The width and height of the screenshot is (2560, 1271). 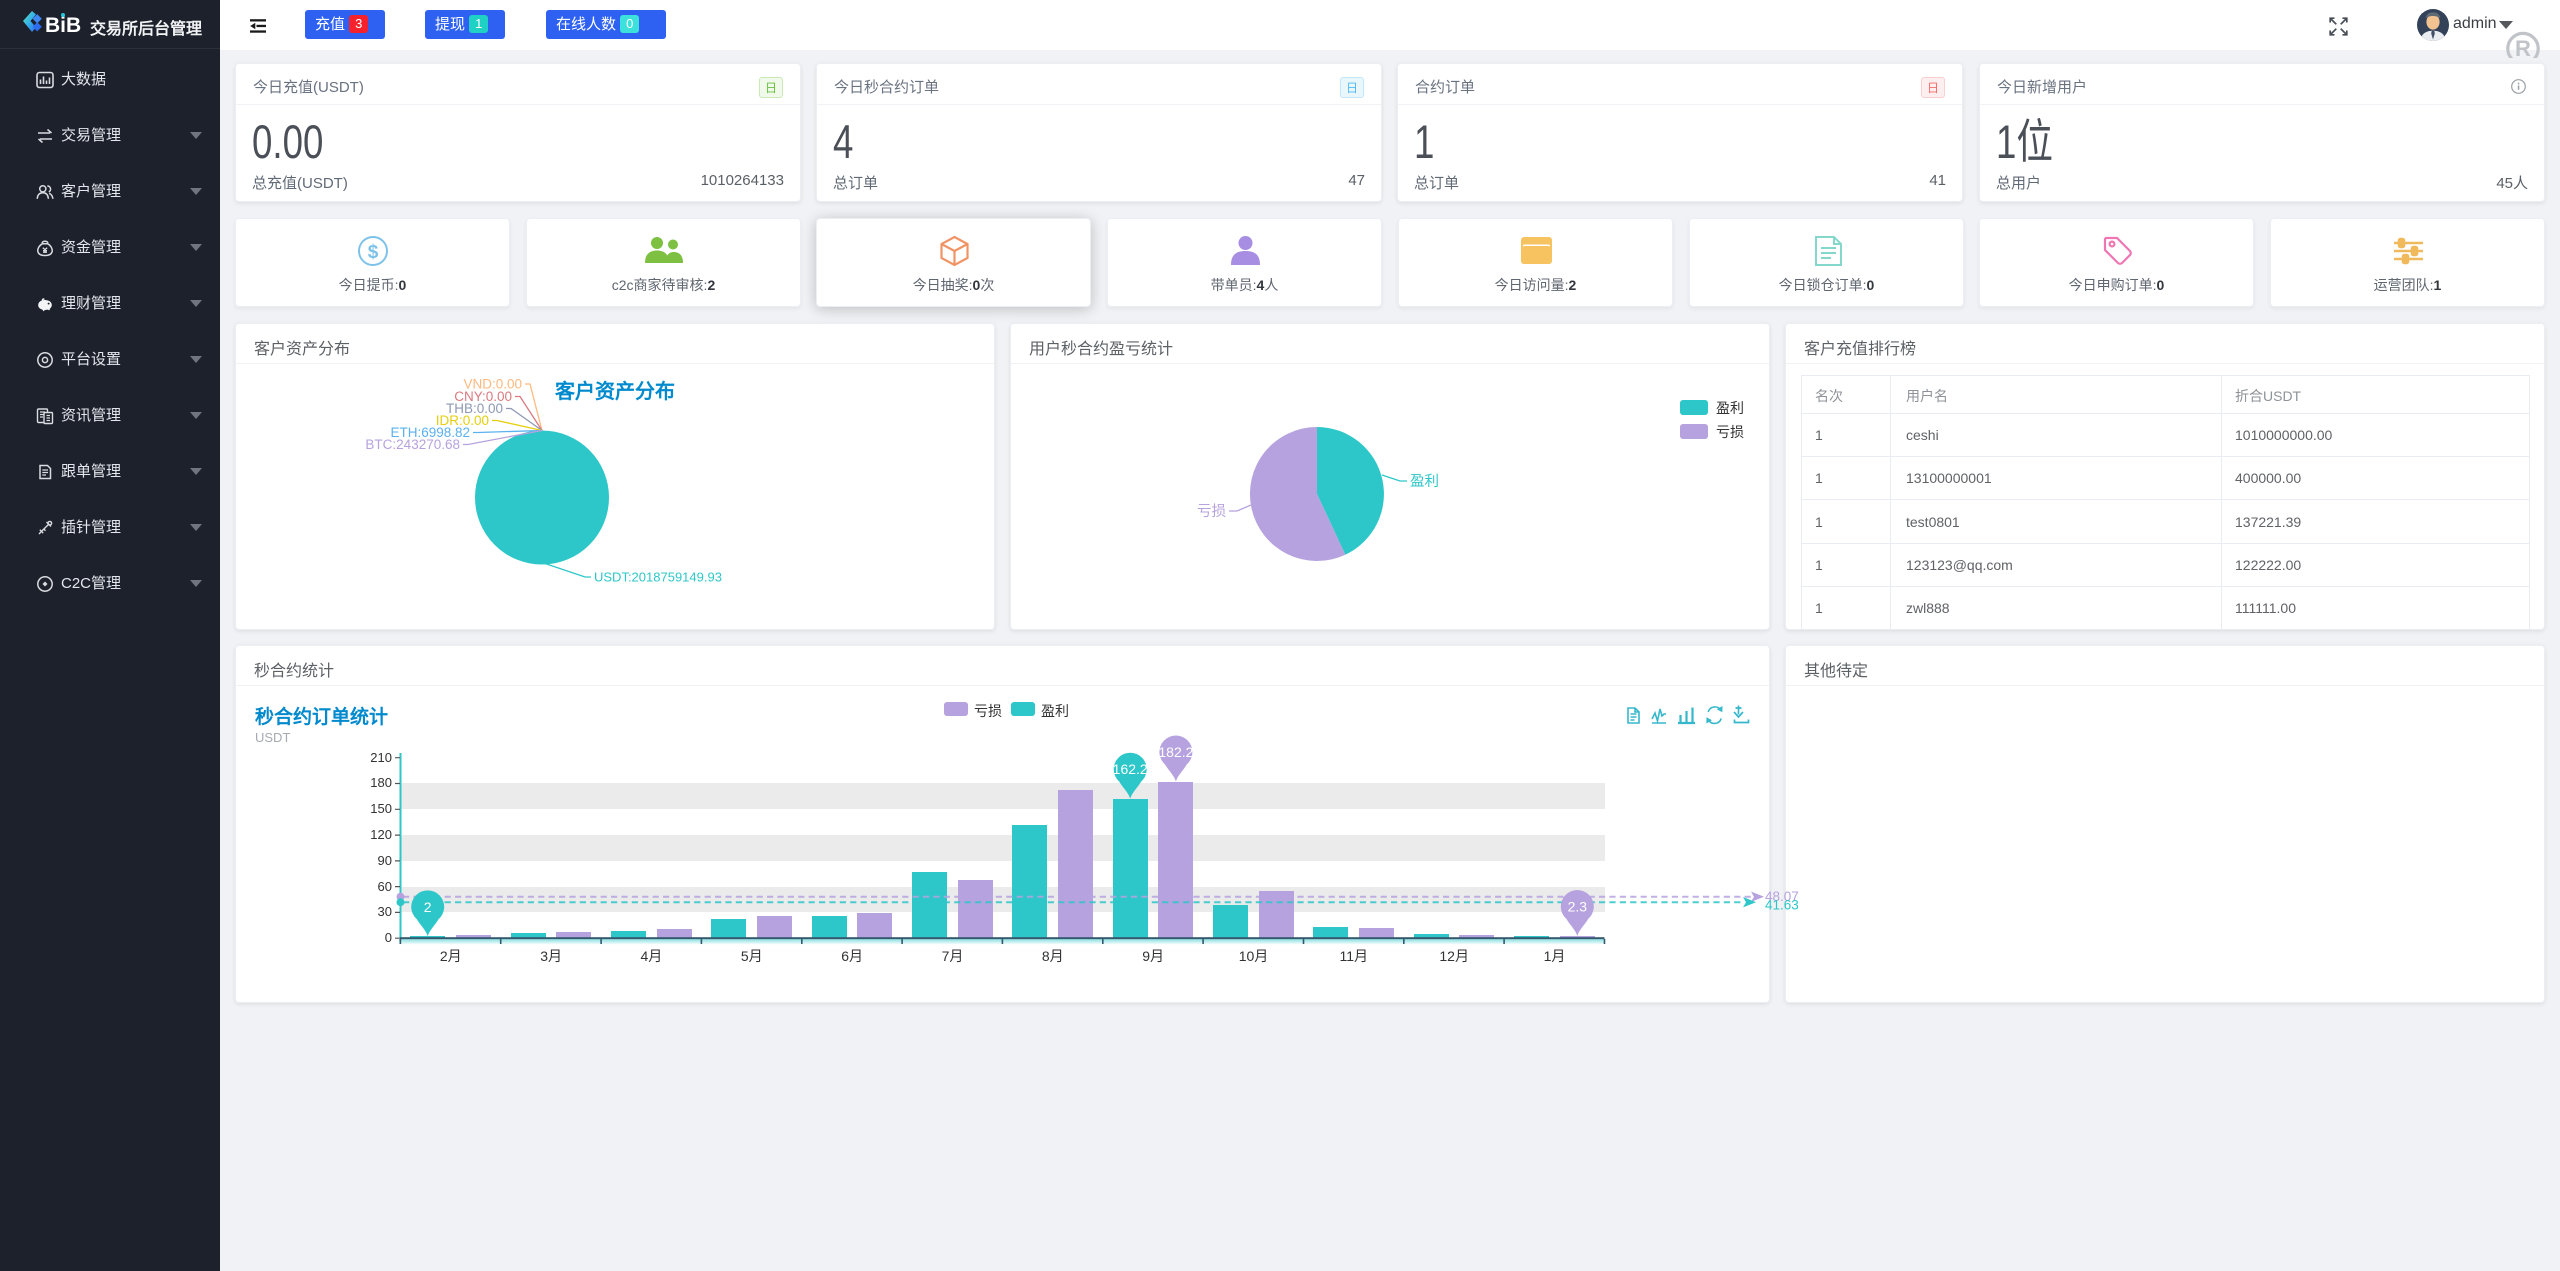 What do you see at coordinates (474, 408) in the screenshot?
I see `svg-text: THB:0.00` at bounding box center [474, 408].